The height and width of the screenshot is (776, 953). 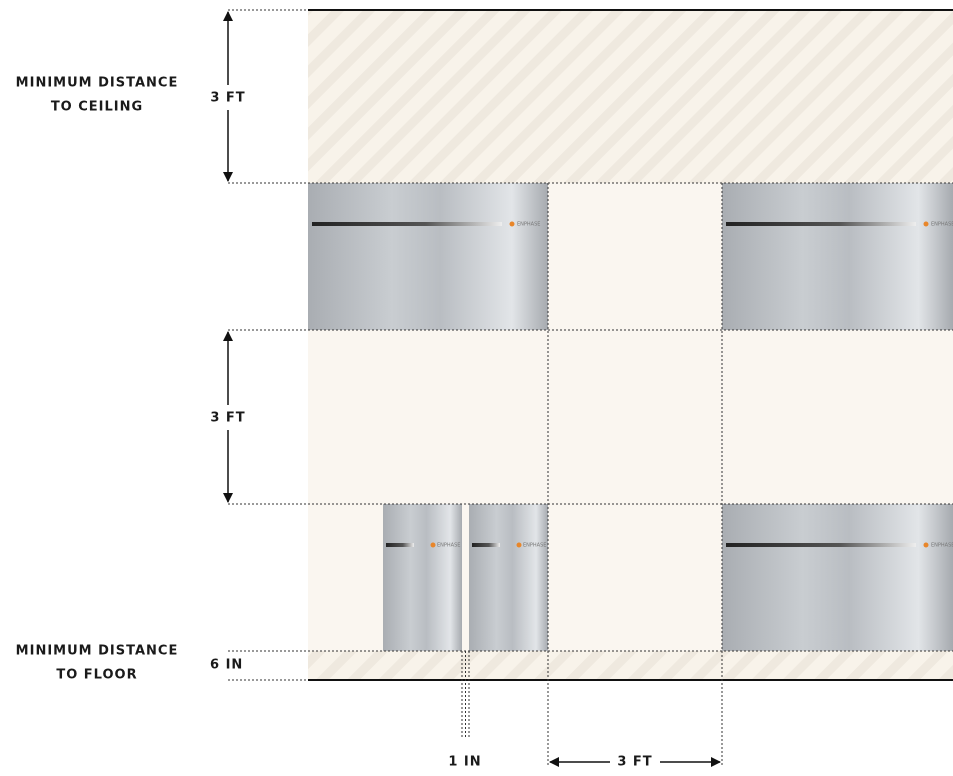 What do you see at coordinates (97, 83) in the screenshot?
I see `ceiling-label: MINIMUM DISTANCE` at bounding box center [97, 83].